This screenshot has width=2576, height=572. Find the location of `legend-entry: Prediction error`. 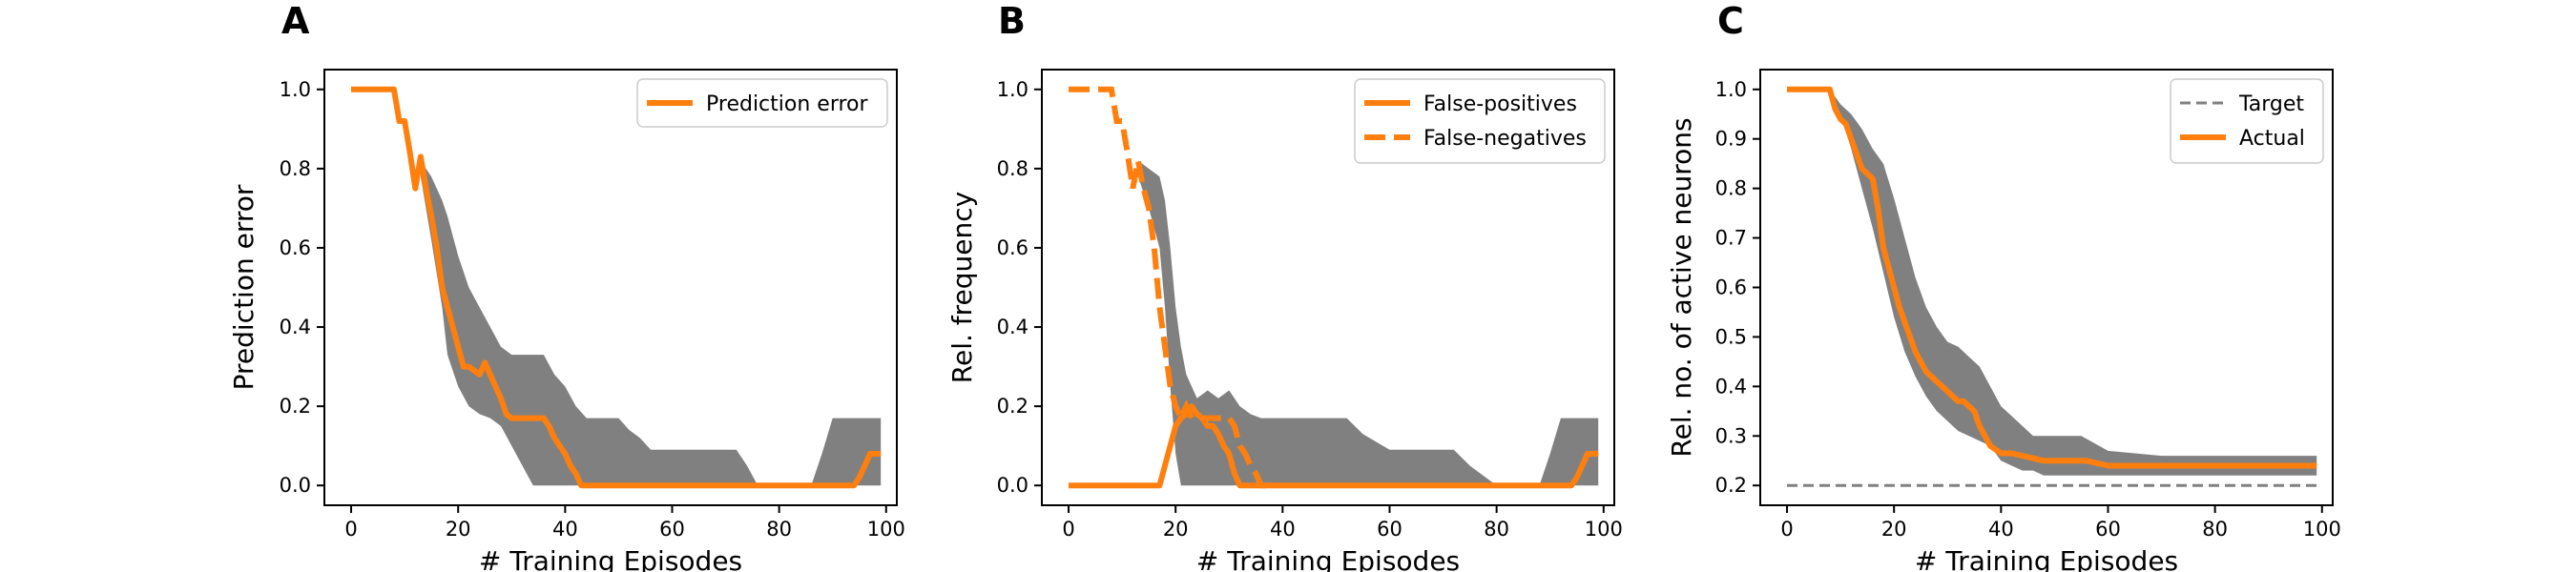

legend-entry: Prediction error is located at coordinates (787, 104).